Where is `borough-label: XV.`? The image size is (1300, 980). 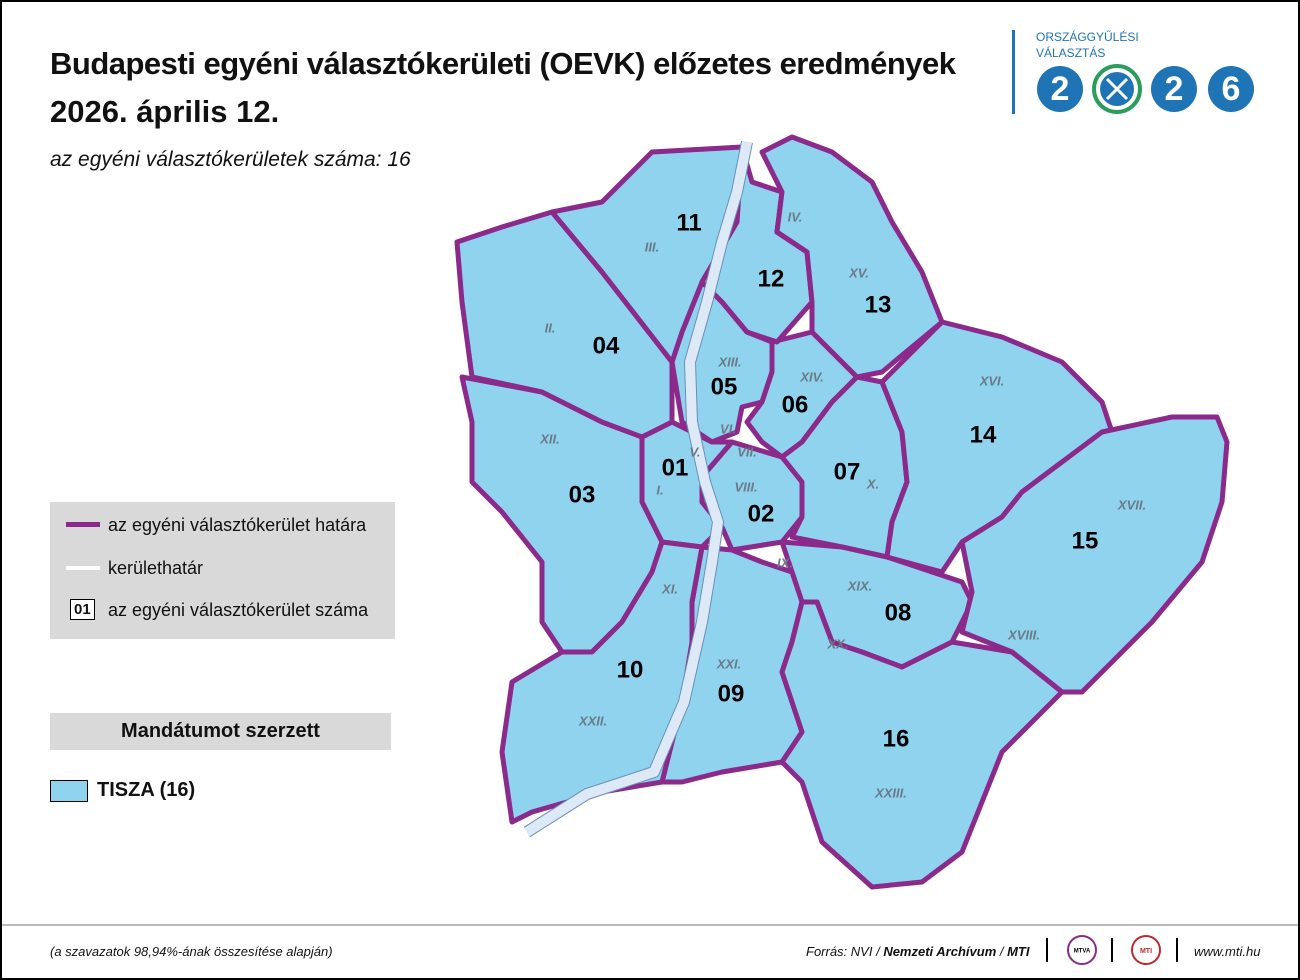
borough-label: XV. is located at coordinates (858, 272).